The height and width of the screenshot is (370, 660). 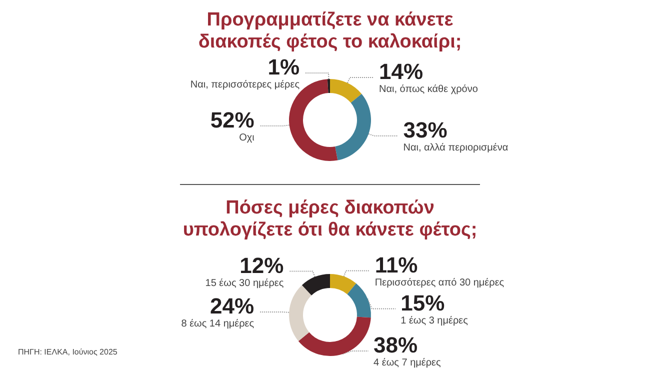 What do you see at coordinates (284, 67) in the screenshot?
I see `data-label: 1%` at bounding box center [284, 67].